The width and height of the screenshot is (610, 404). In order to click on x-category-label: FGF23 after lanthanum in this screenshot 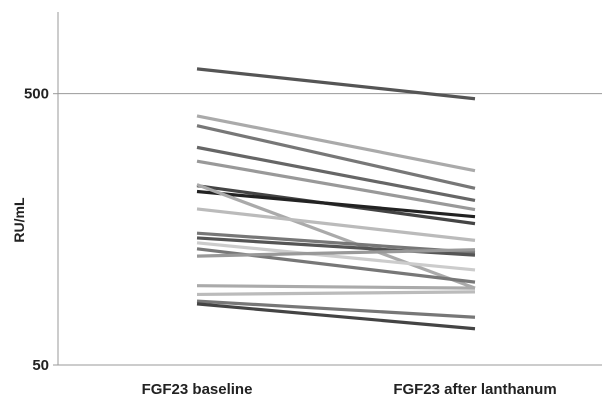, I will do `click(474, 389)`.